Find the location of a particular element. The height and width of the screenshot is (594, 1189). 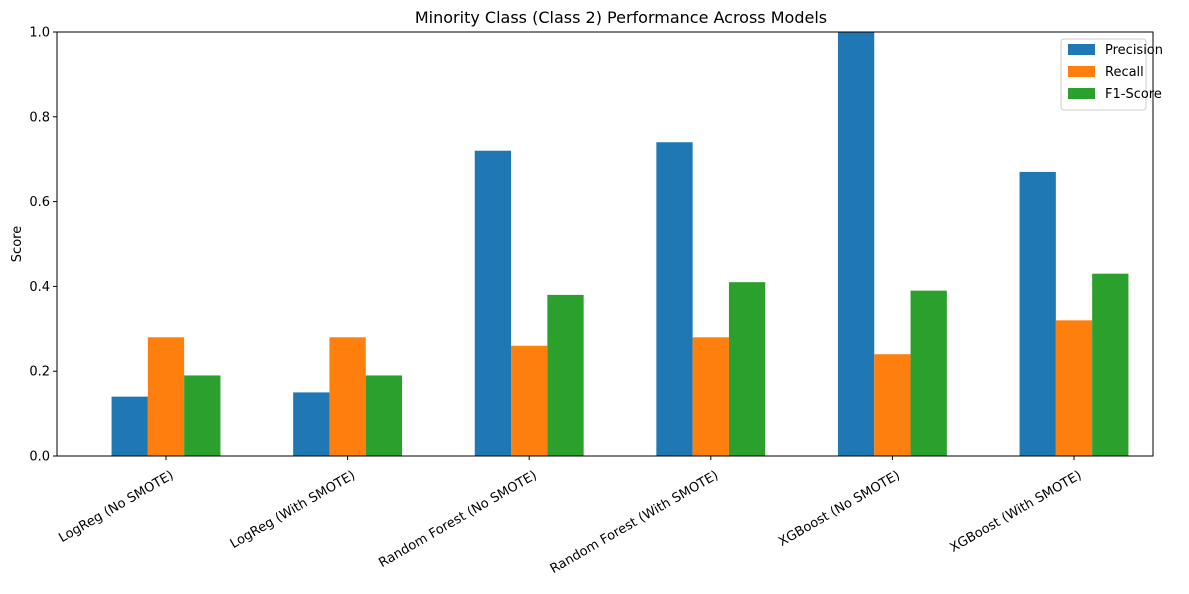

y-tick-label: 0.4 is located at coordinates (39, 287).